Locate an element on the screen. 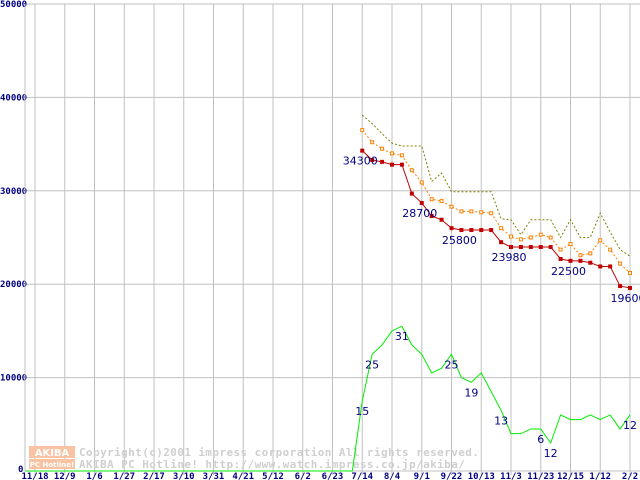 The height and width of the screenshot is (480, 640). data-label-min: 22500 is located at coordinates (568, 271).